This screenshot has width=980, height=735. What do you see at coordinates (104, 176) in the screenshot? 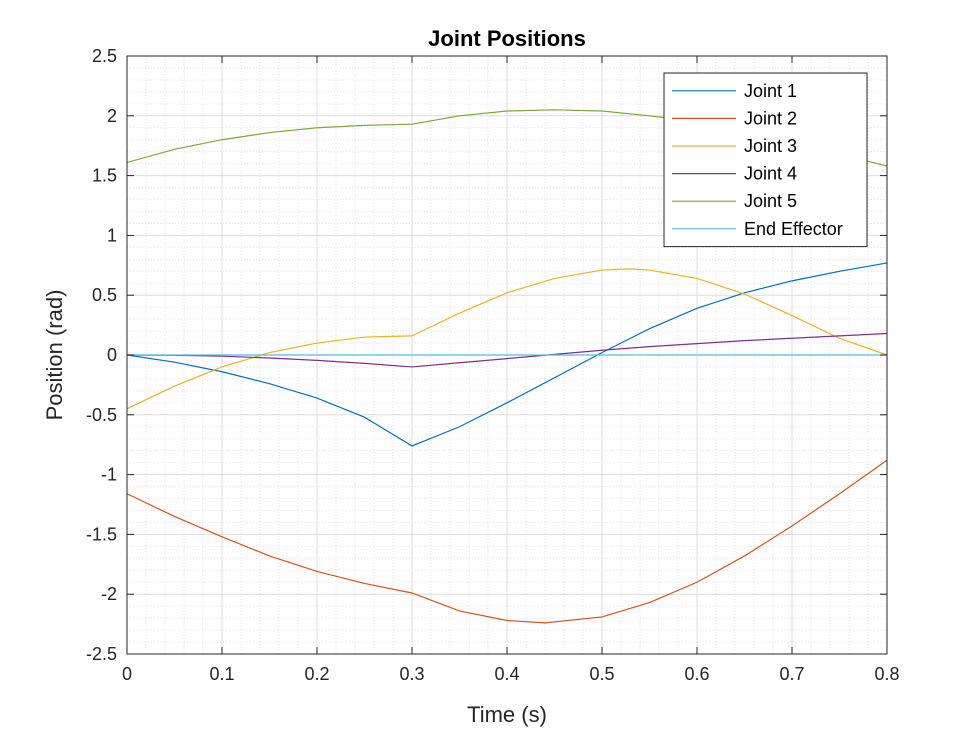
I see `y-tick-label: 1.5` at bounding box center [104, 176].